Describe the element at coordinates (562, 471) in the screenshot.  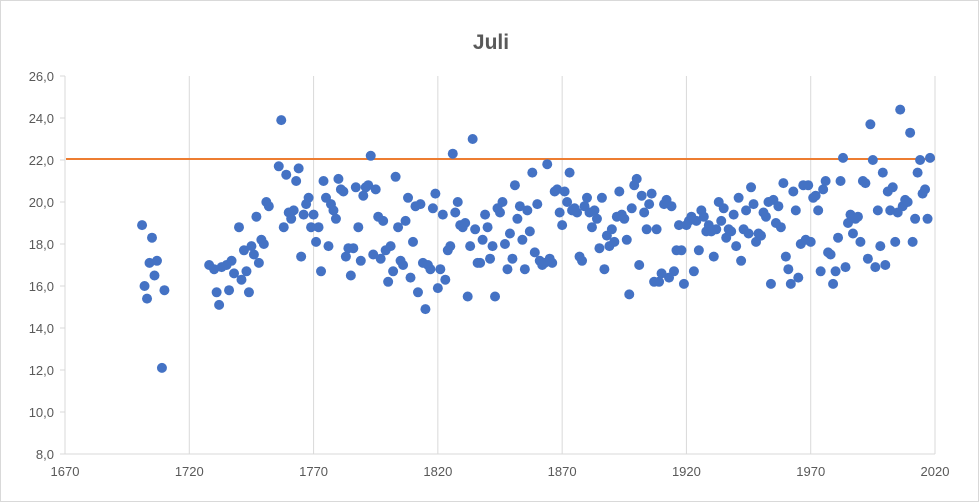
I see `x-tick-label: 1870` at that location.